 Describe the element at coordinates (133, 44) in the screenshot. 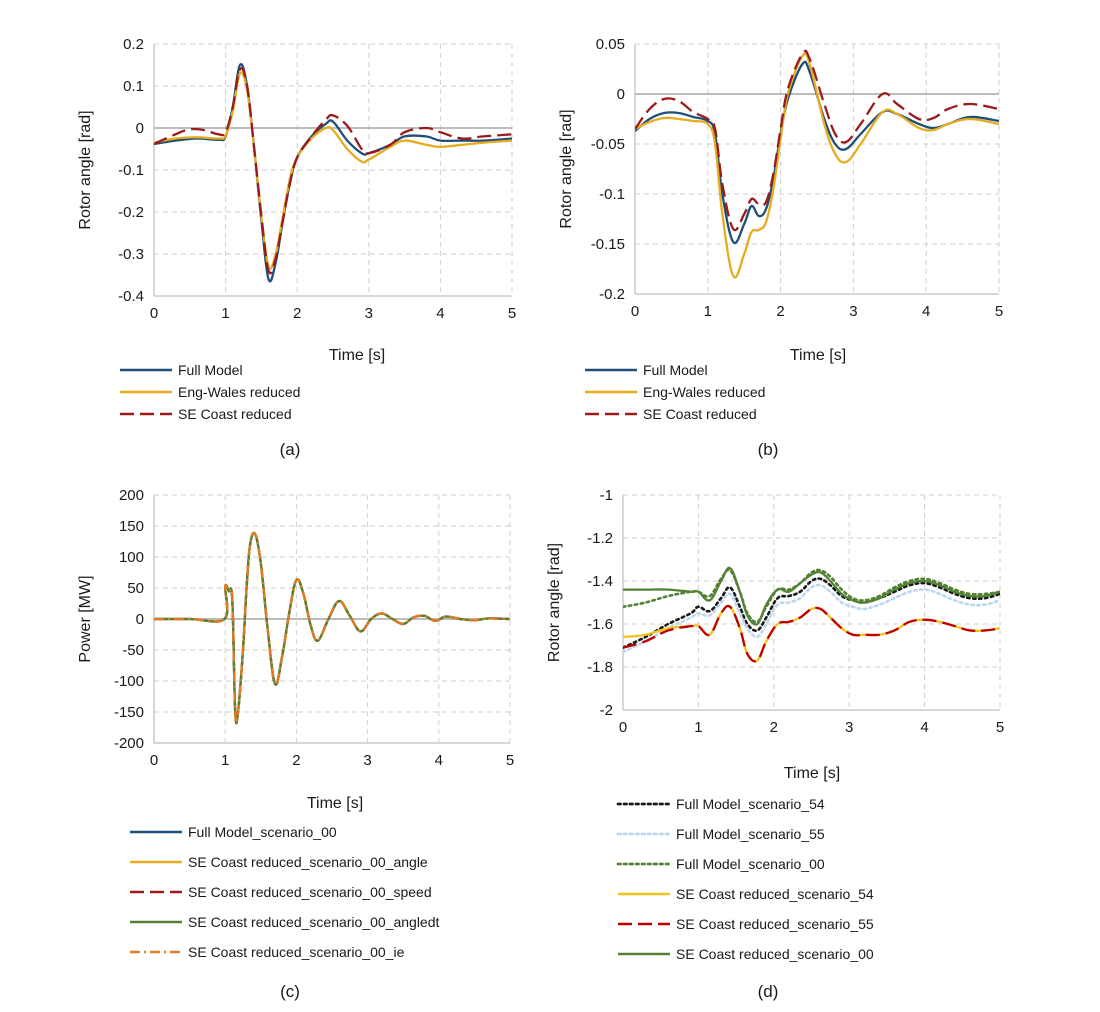

I see `y-tick-label: 0.2` at that location.